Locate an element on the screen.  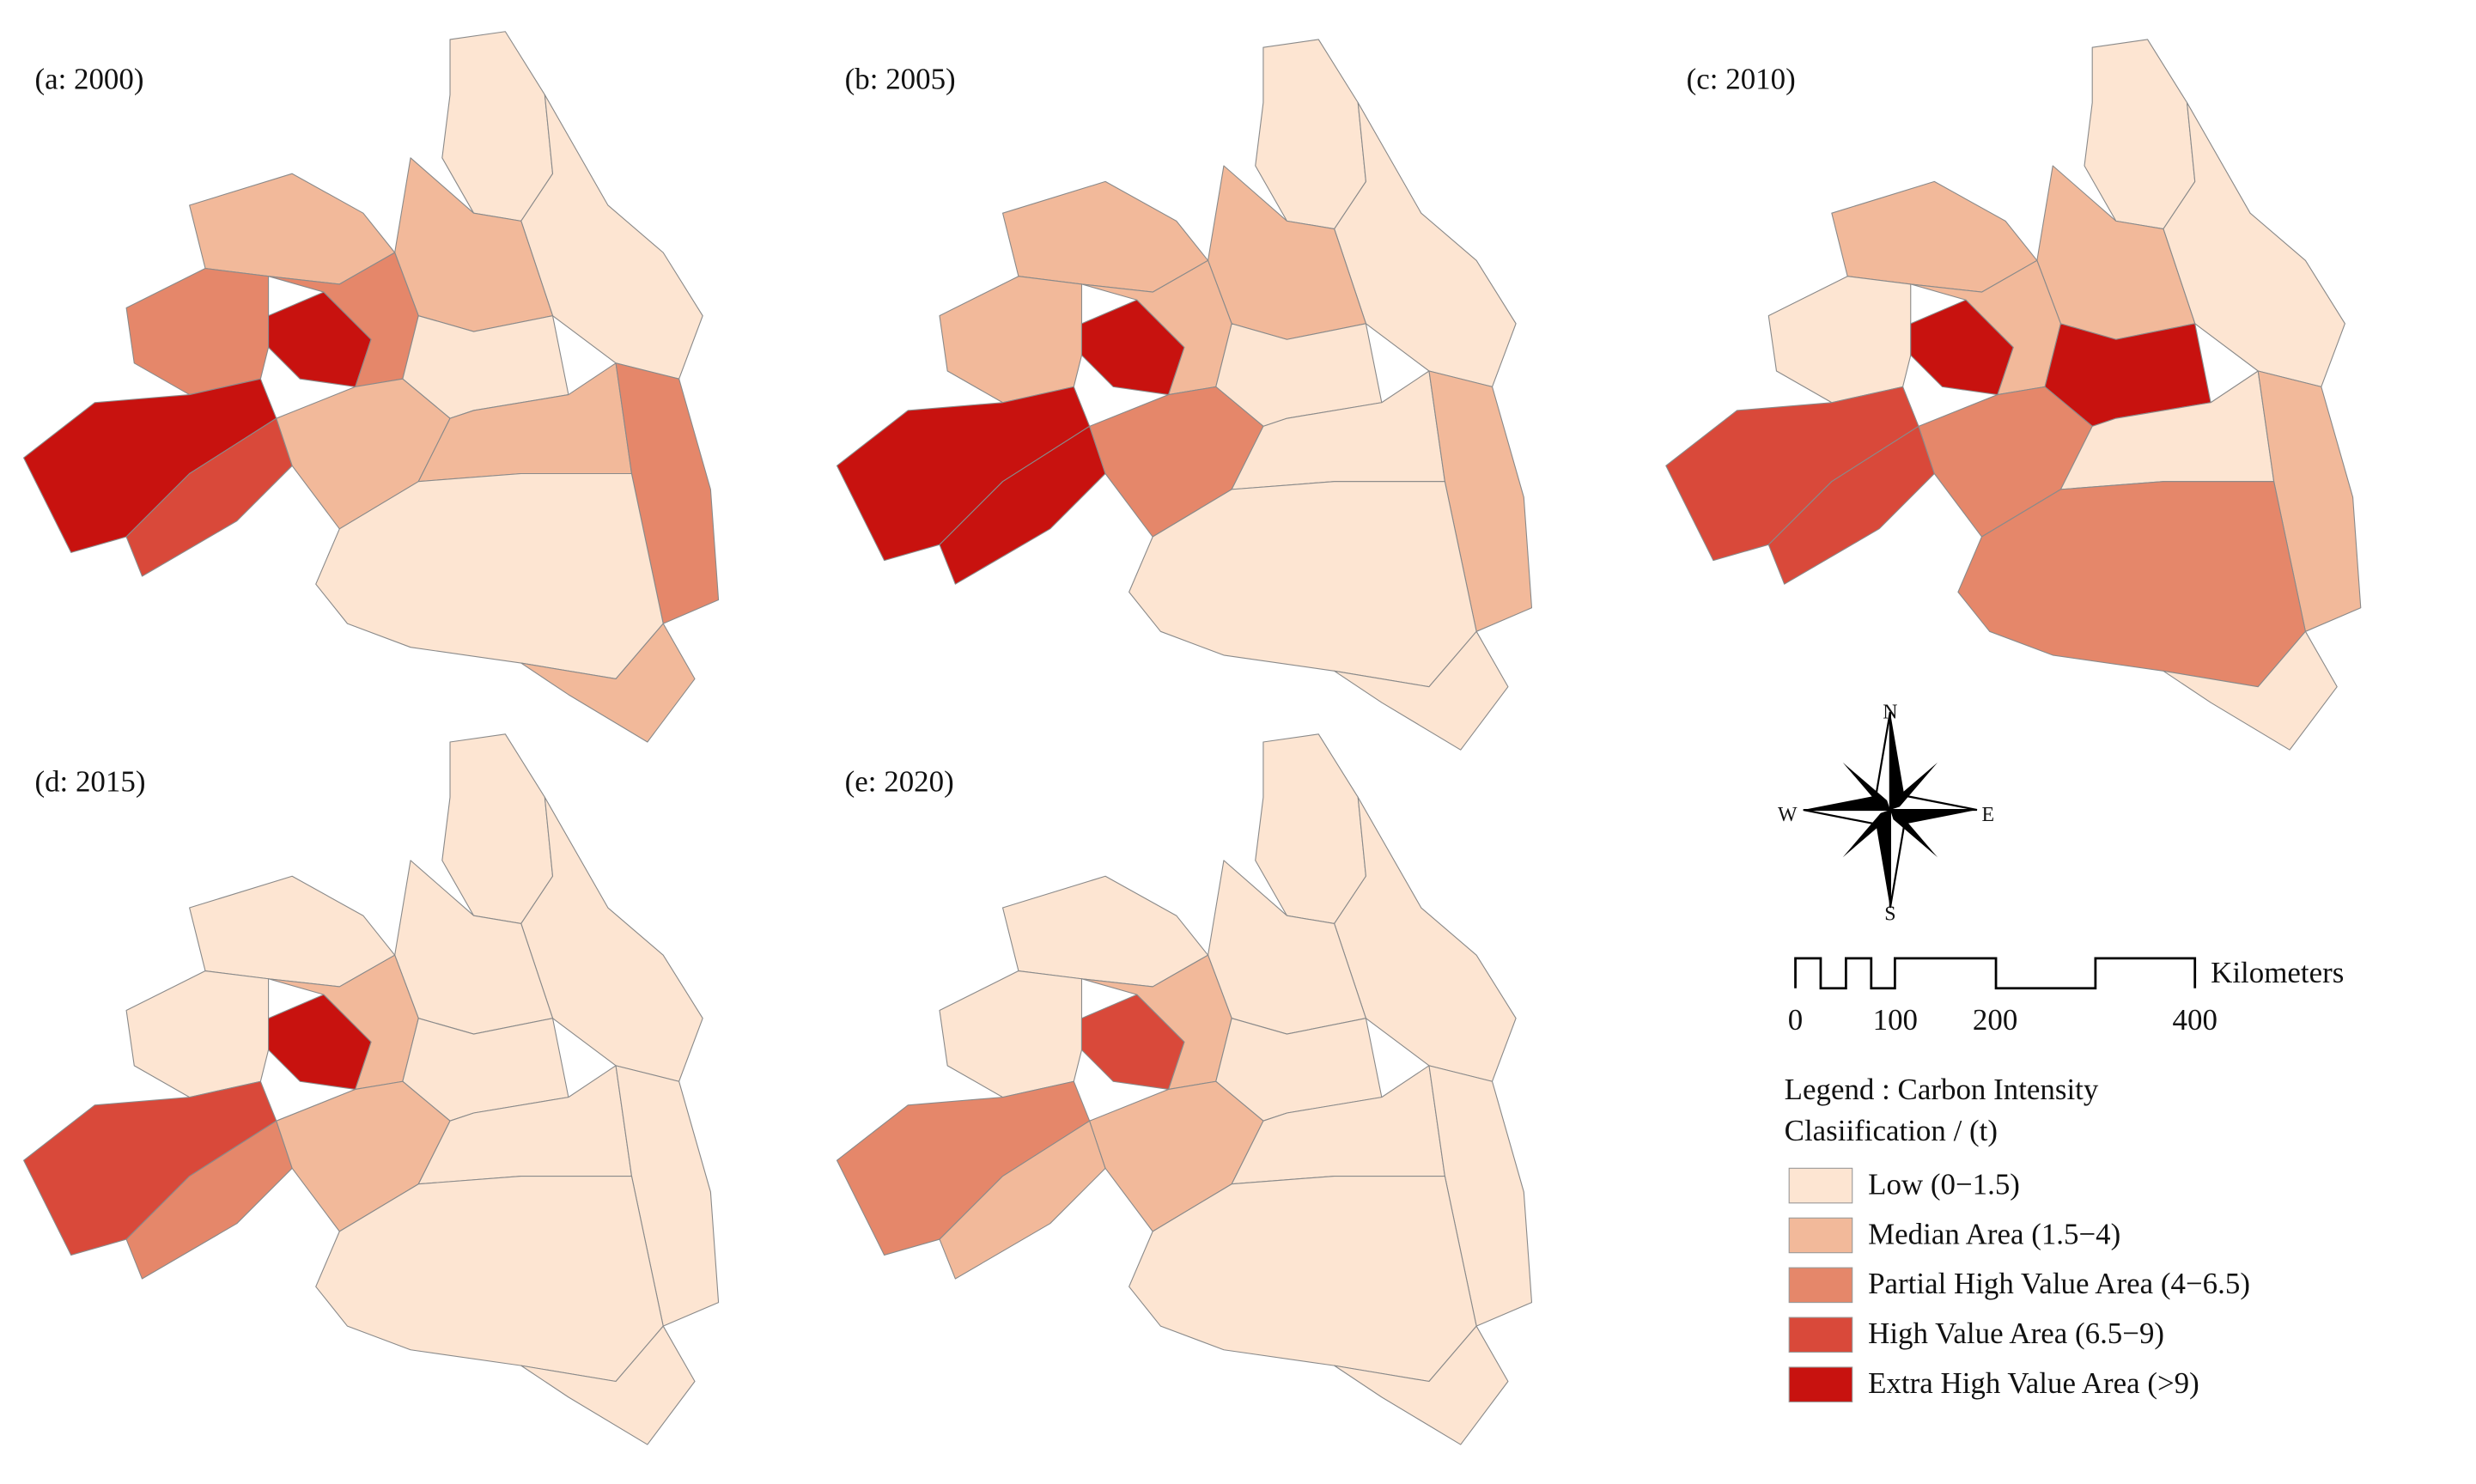
compass-west: W is located at coordinates (1788, 815).